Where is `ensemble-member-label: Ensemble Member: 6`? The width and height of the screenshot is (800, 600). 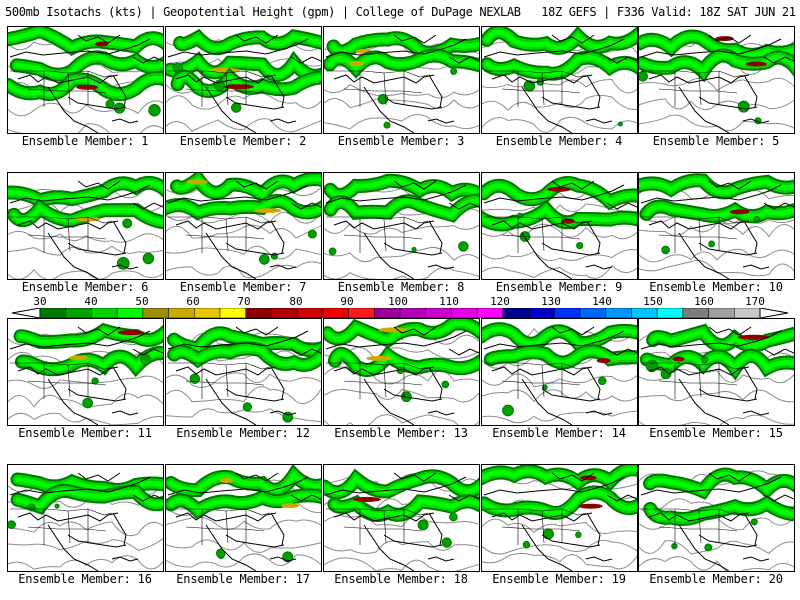
ensemble-member-label: Ensemble Member: 6 is located at coordinates (85, 287).